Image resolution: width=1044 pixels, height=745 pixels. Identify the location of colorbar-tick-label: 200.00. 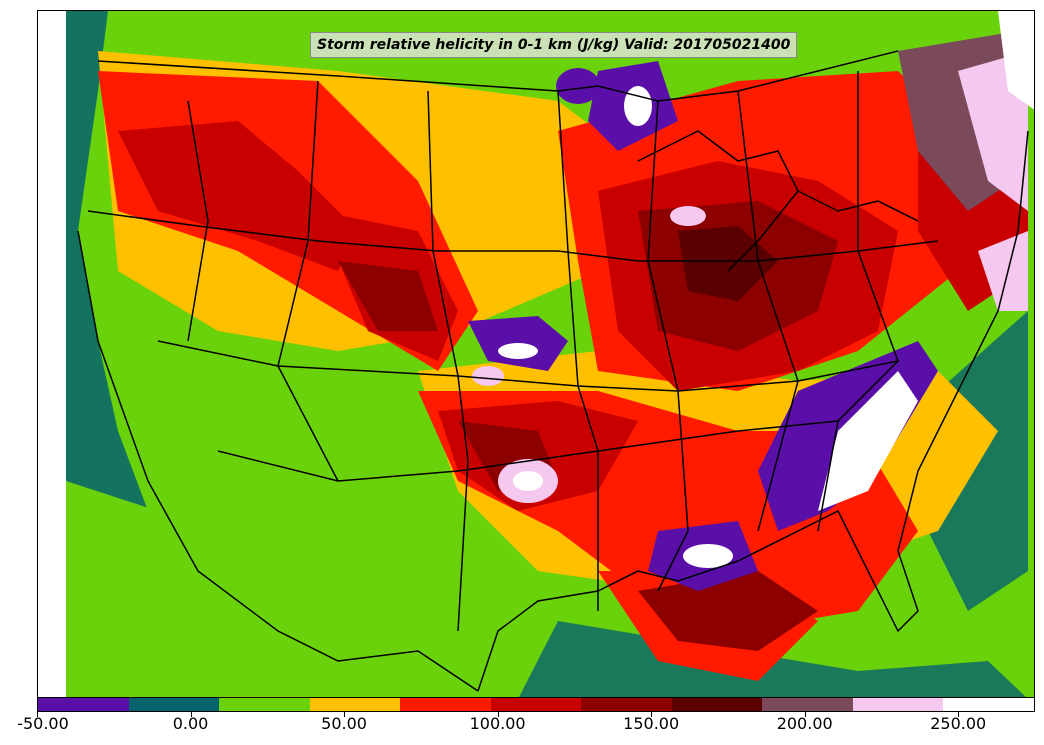
(804, 723).